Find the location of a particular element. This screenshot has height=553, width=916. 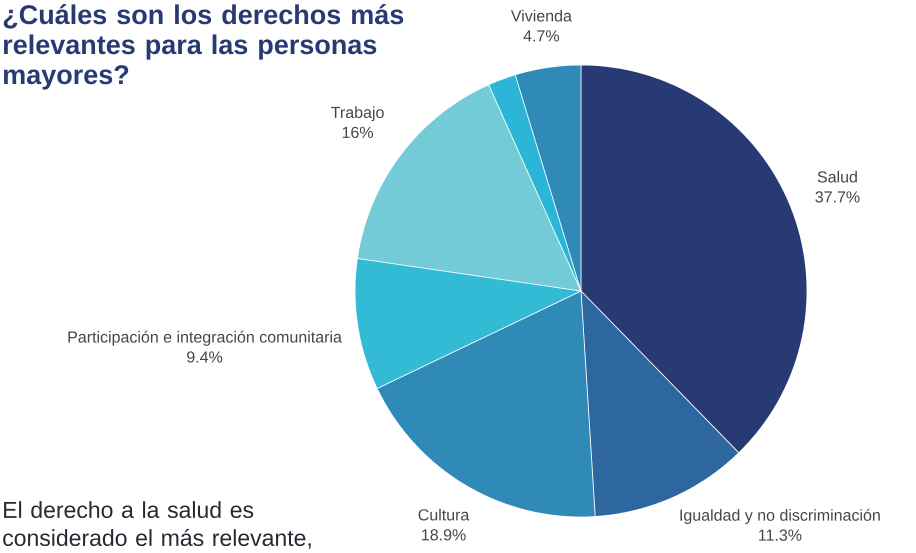

data-label: 9.4% is located at coordinates (204, 357).